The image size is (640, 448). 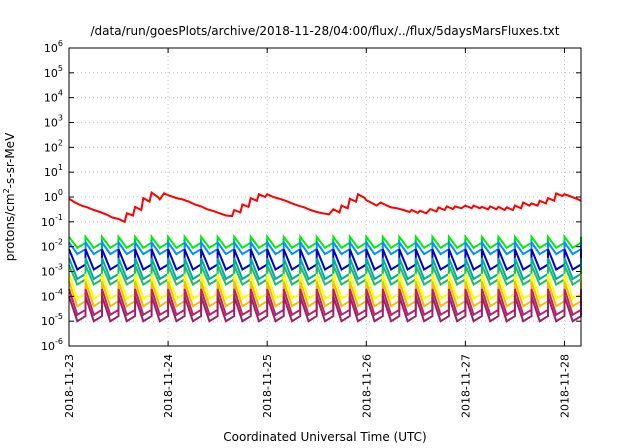 I want to click on x-axis-label: Coordinated Universal Time (UTC), so click(x=324, y=437).